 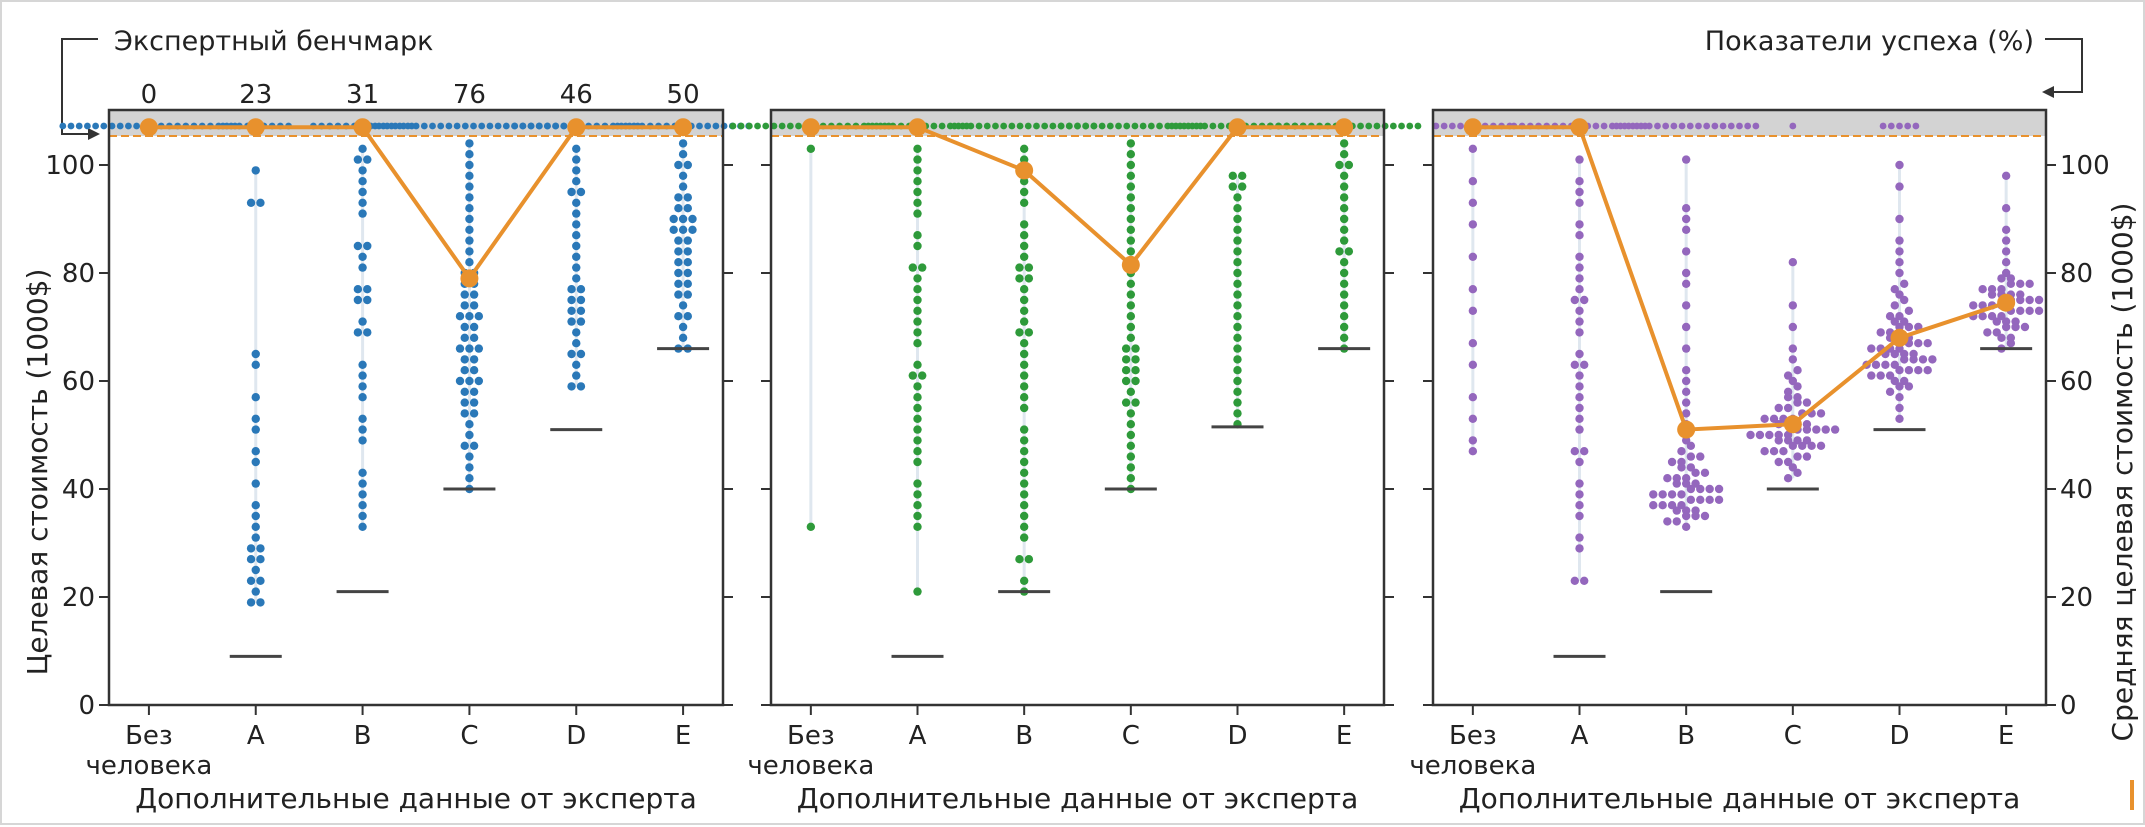 What do you see at coordinates (2006, 302) in the screenshot?
I see `mean-marker` at bounding box center [2006, 302].